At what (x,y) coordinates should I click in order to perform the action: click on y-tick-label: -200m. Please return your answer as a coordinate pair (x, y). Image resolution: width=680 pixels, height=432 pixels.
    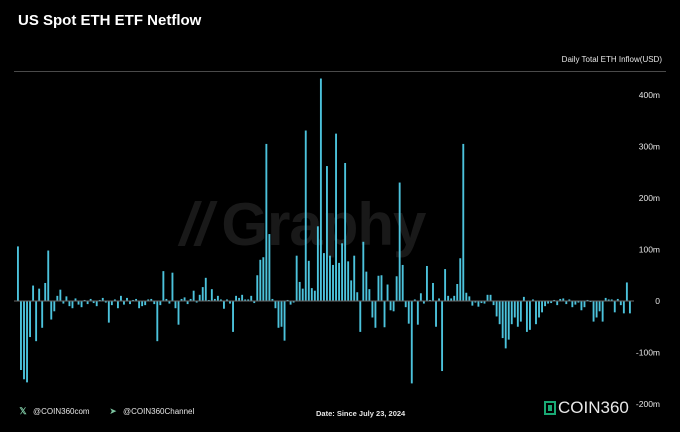
    Looking at the image, I should click on (648, 404).